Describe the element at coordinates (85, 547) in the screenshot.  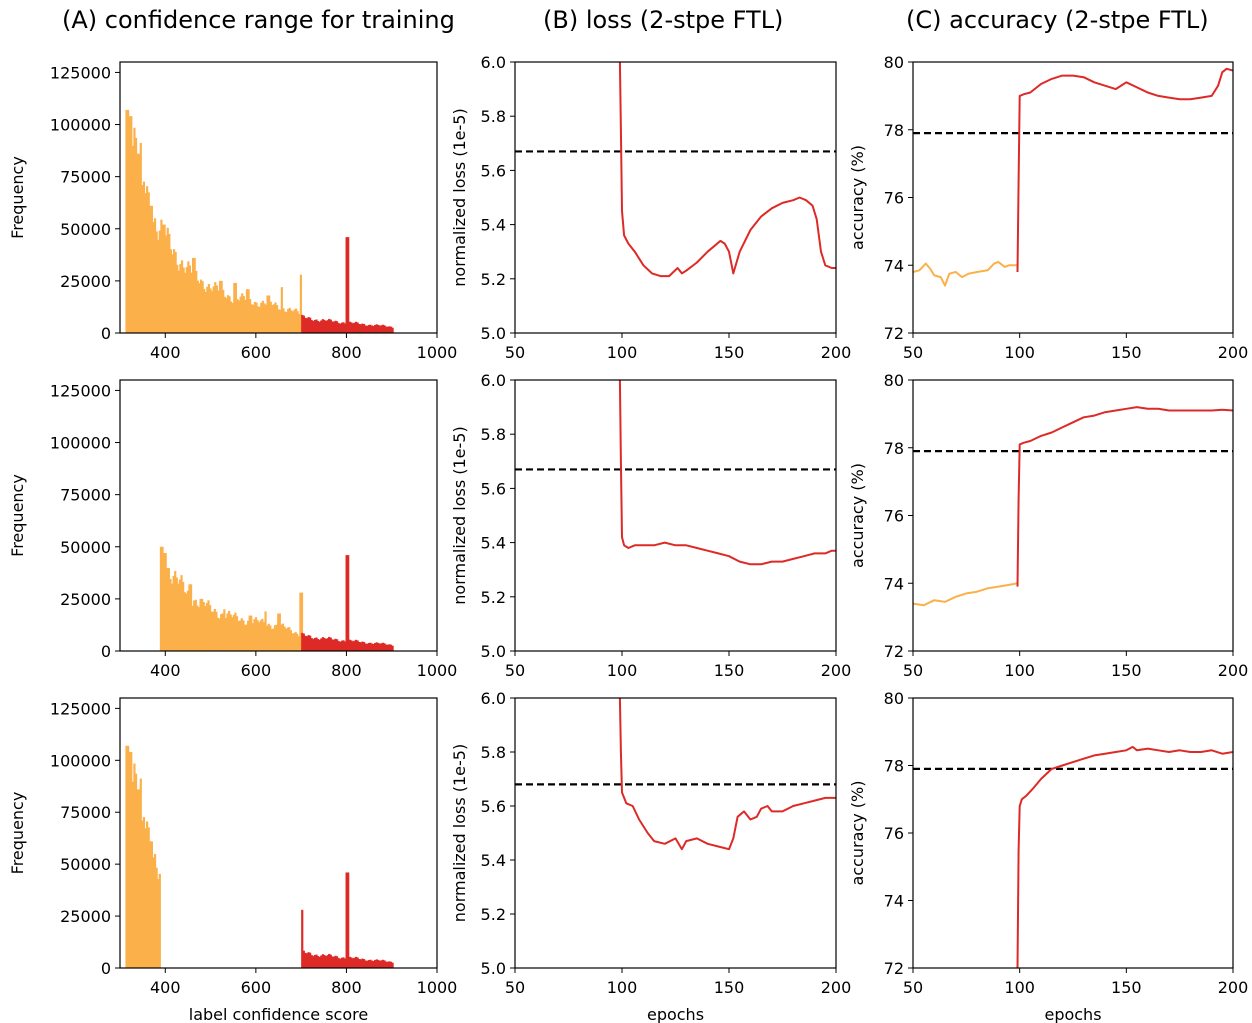
I see `y-tick-label: 50000` at that location.